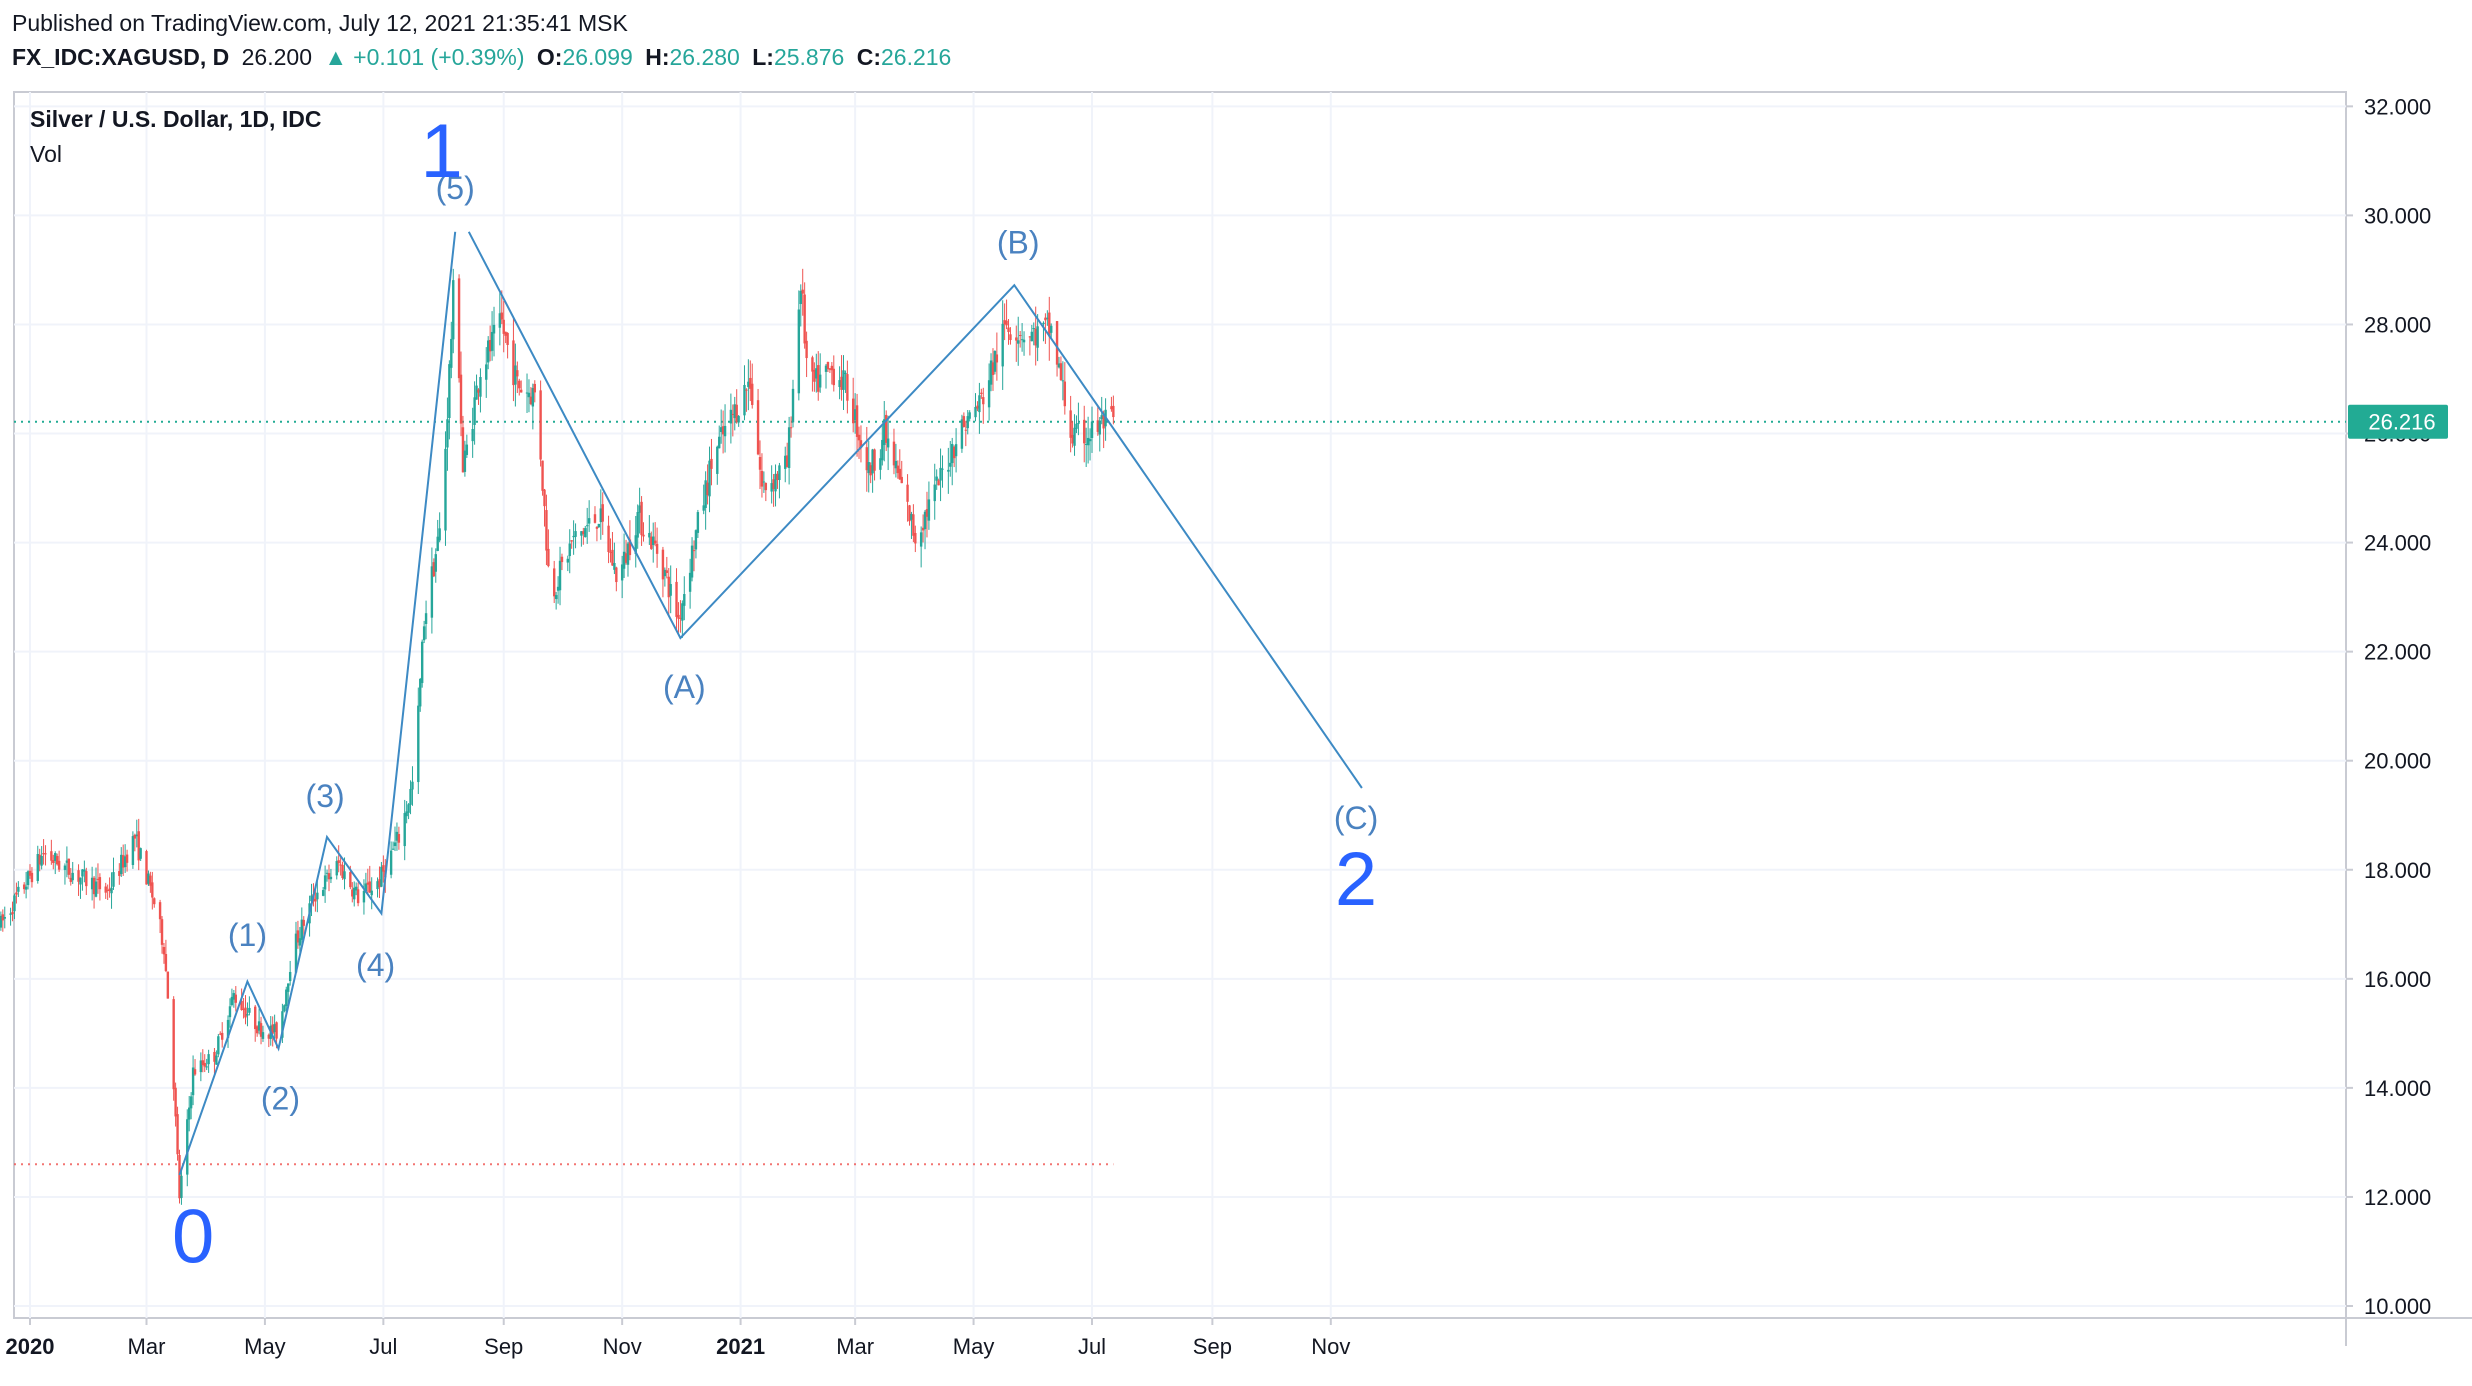  What do you see at coordinates (657, 57) in the screenshot?
I see `high-label: H:` at bounding box center [657, 57].